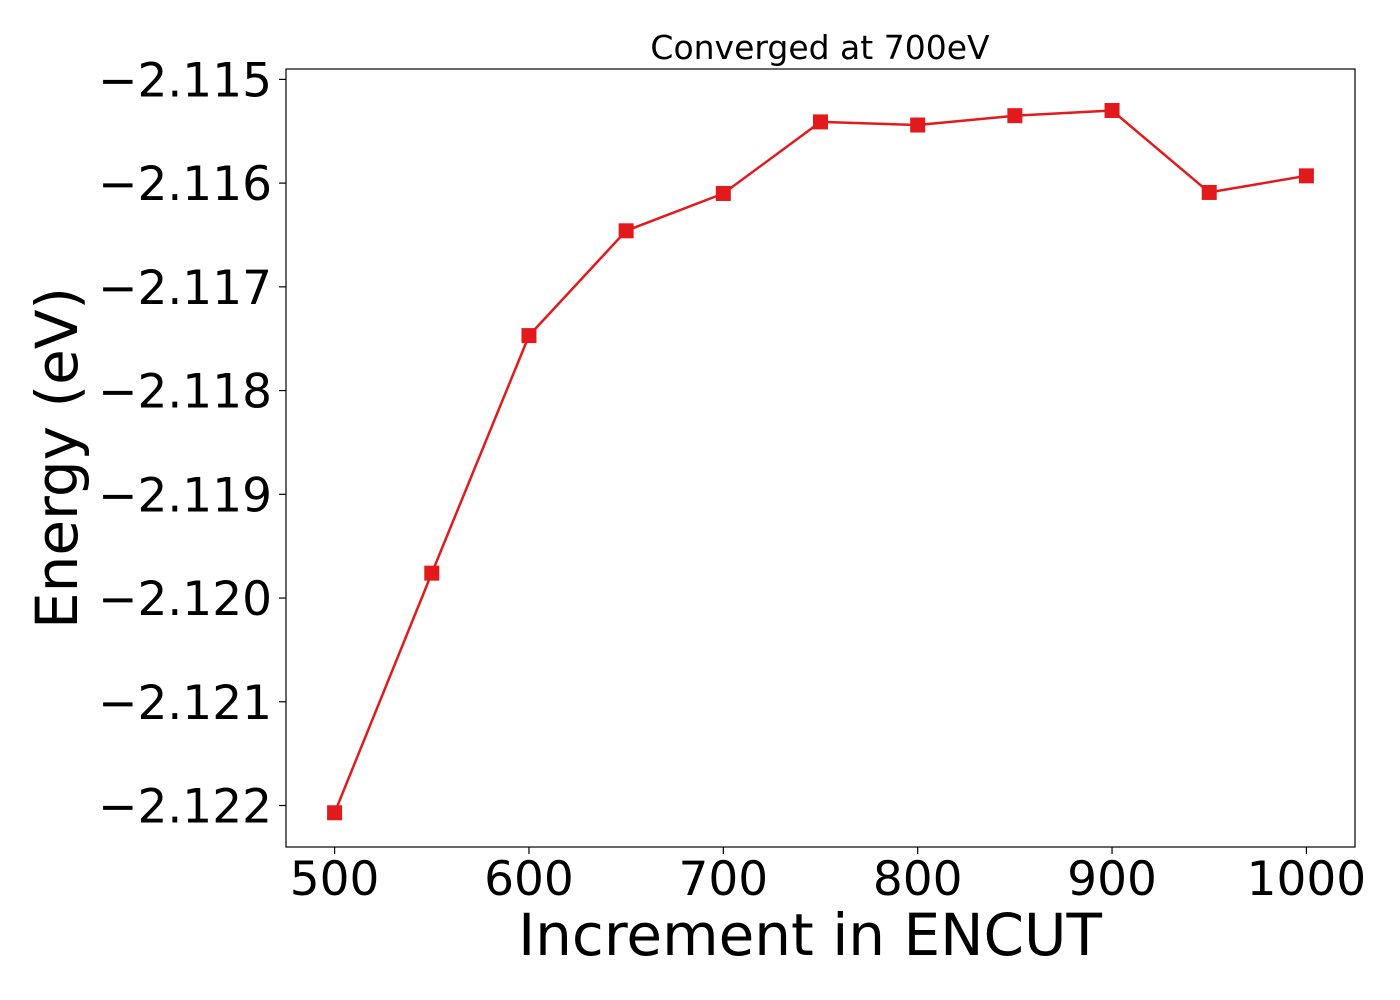  What do you see at coordinates (57, 458) in the screenshot?
I see `y-axis-title: Energy (eV)` at bounding box center [57, 458].